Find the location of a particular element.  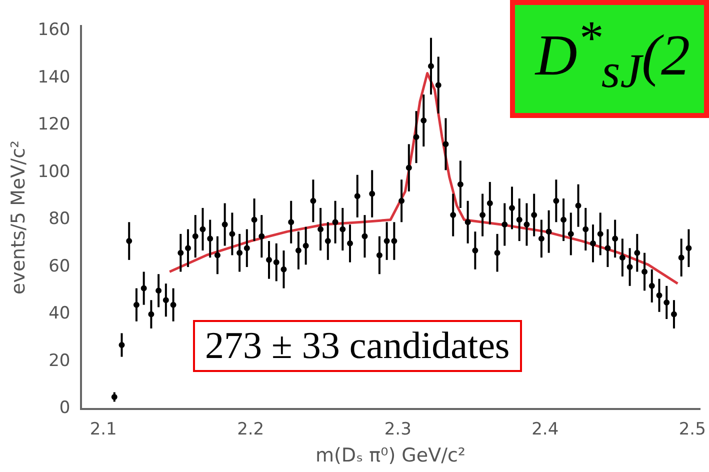

y-tick-label: 140 is located at coordinates (54, 77).